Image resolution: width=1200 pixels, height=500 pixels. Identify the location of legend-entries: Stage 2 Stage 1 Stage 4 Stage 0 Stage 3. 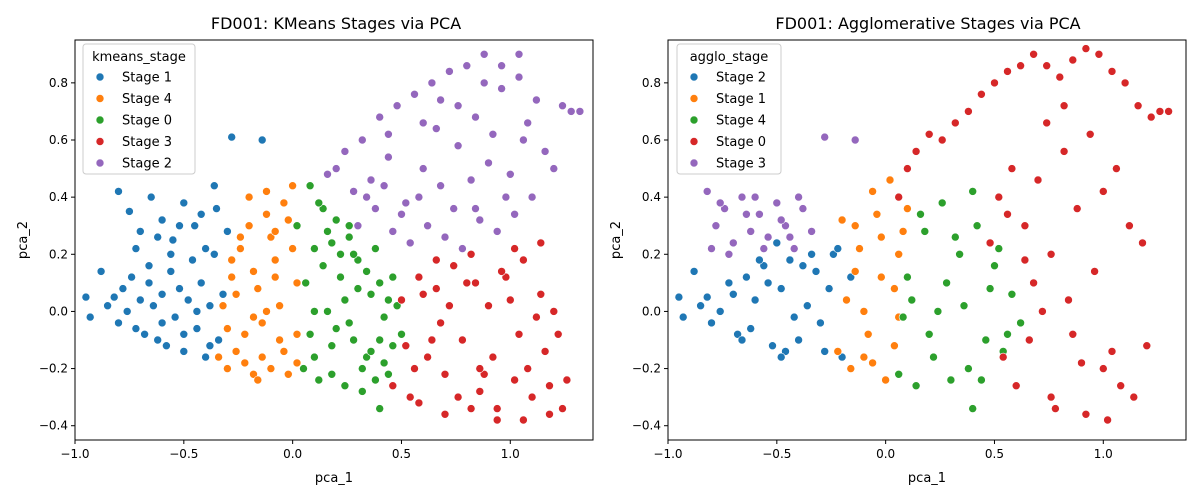
(727, 121).